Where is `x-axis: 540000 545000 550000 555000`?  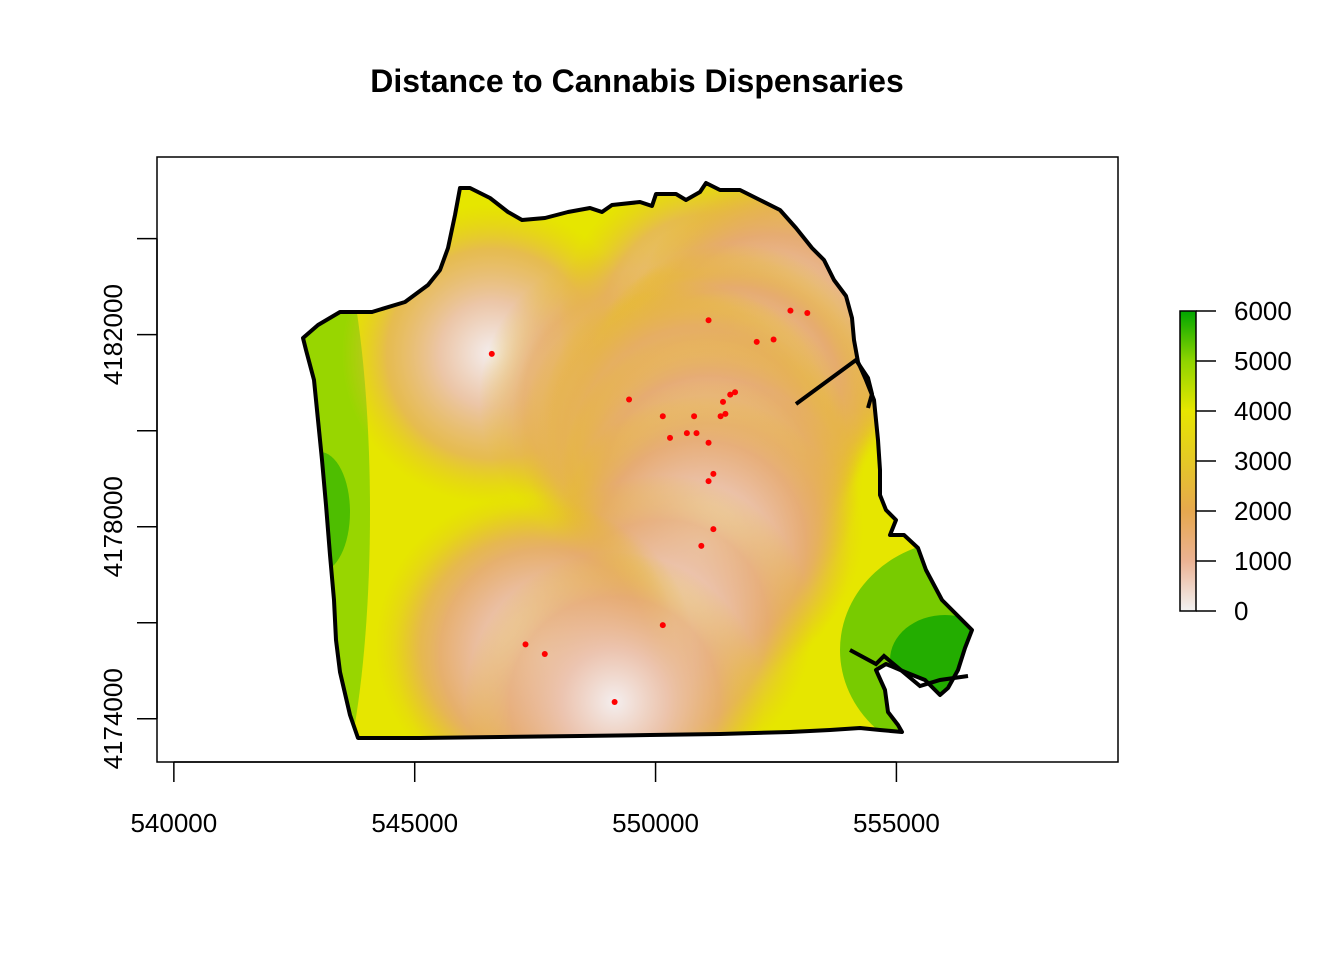 x-axis: 540000 545000 550000 555000 is located at coordinates (535, 799).